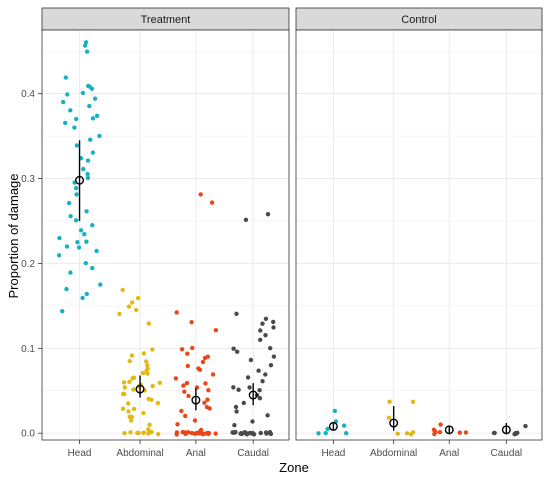 The image size is (550, 479). What do you see at coordinates (28, 264) in the screenshot?
I see `y-tick-label: 0.2` at bounding box center [28, 264].